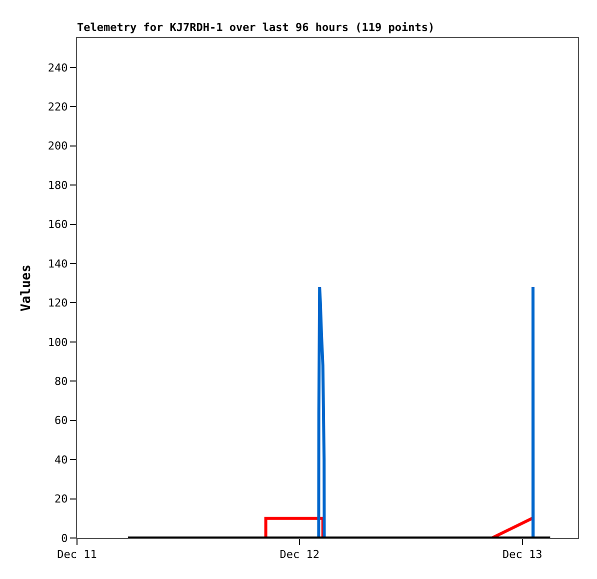 The width and height of the screenshot is (597, 579). What do you see at coordinates (58, 107) in the screenshot?
I see `y-tick-label: 220` at bounding box center [58, 107].